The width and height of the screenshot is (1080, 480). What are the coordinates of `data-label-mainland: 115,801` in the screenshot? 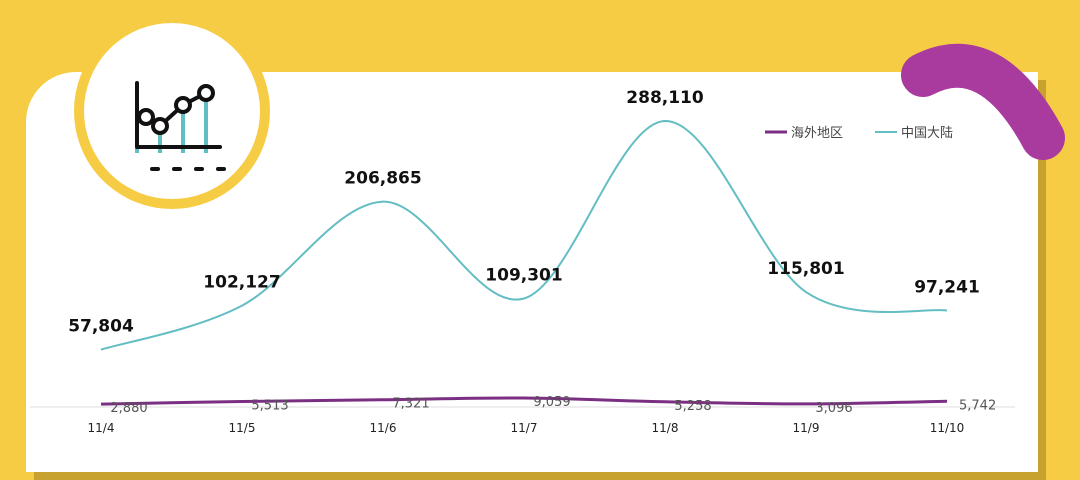 It's located at (805, 269).